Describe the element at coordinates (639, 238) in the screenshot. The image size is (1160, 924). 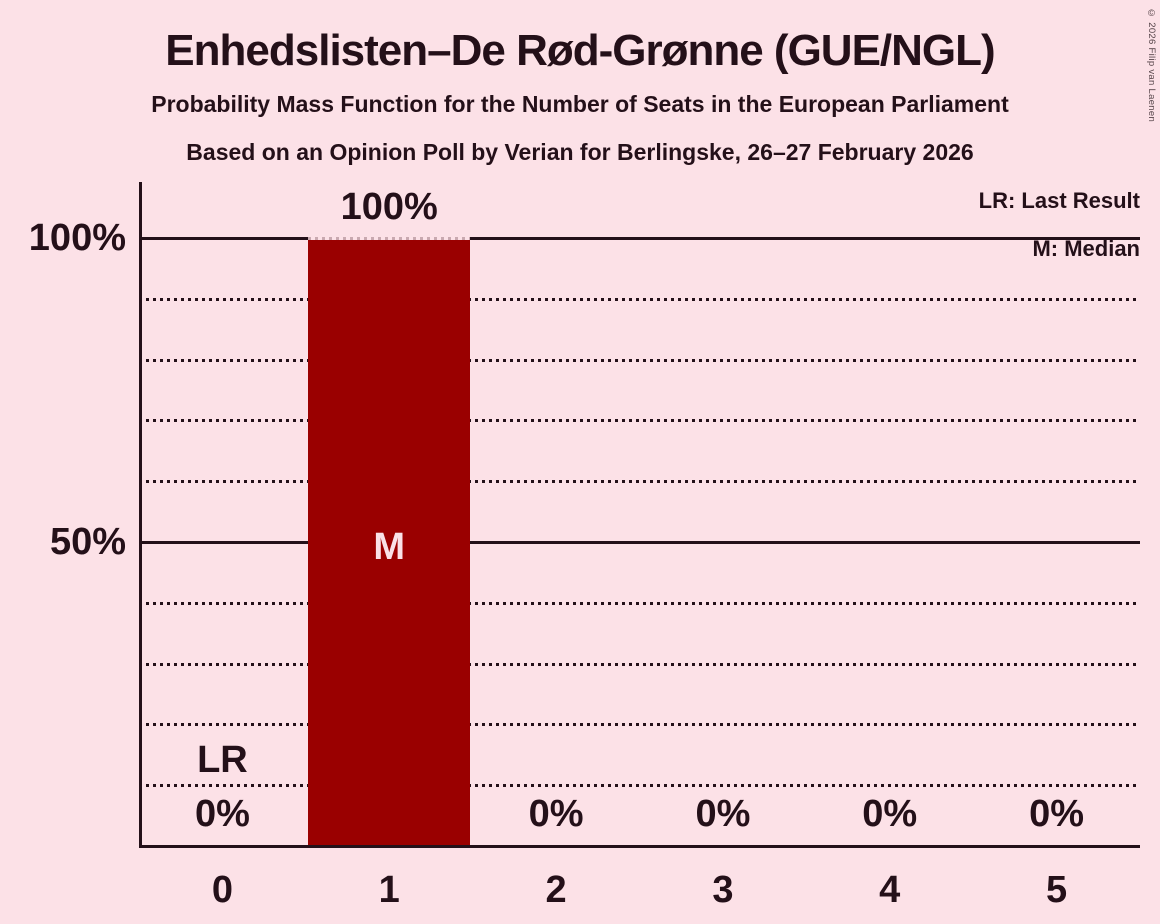
I see `gridline-solid-100pct` at that location.